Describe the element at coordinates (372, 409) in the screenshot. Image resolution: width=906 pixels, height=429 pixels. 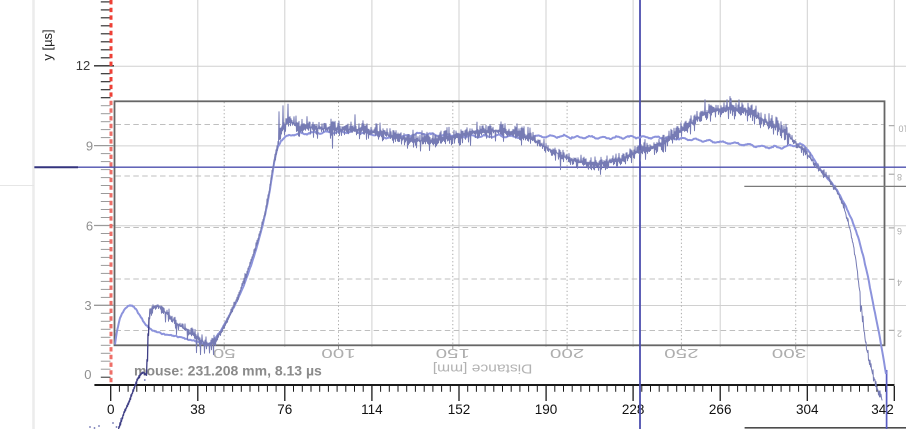
I see `svg-text: 114` at that location.